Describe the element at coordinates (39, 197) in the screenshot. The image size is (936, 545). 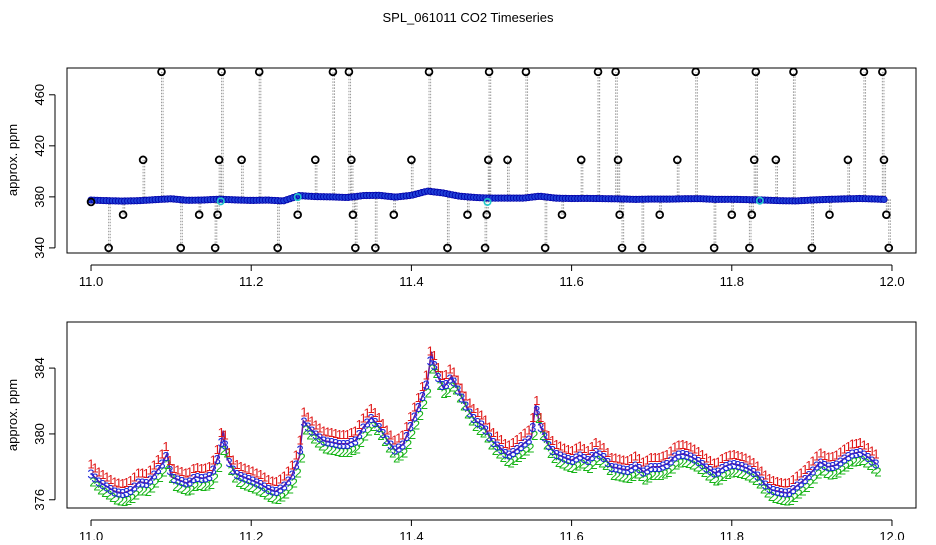
I see `top-y-tick-label: 380` at that location.